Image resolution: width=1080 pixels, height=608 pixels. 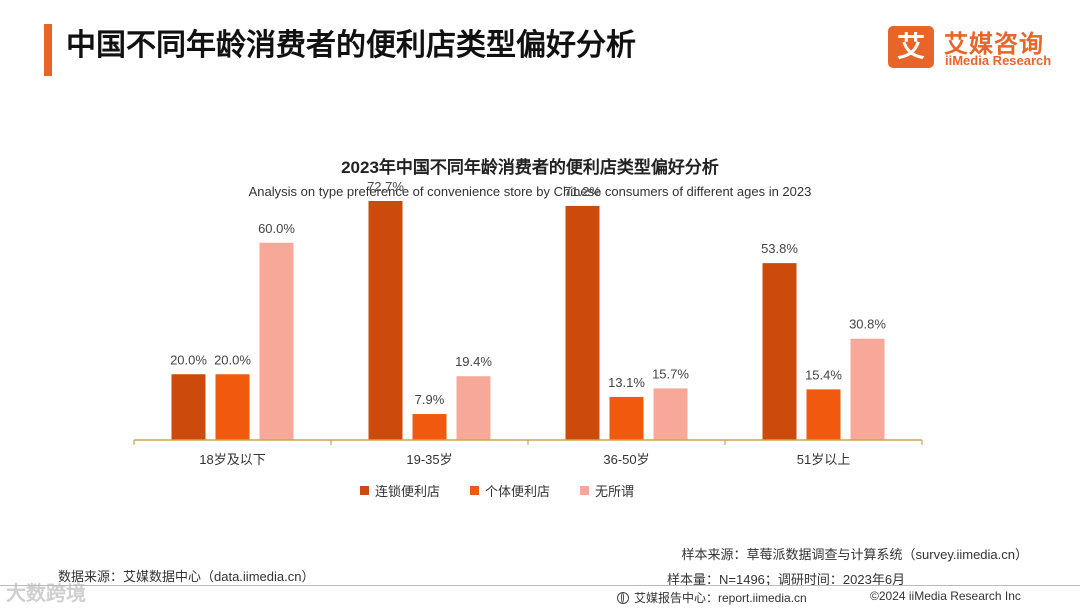 What do you see at coordinates (670, 373) in the screenshot?
I see `data-label-2-2: 15.7%` at bounding box center [670, 373].